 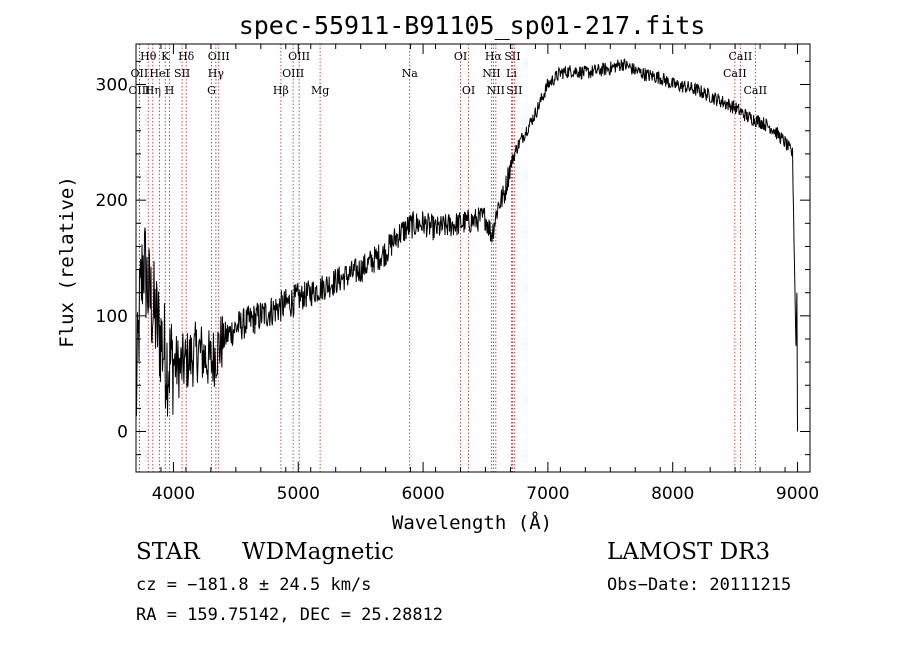 What do you see at coordinates (547, 494) in the screenshot?
I see `x-tick-label-3: 7000` at bounding box center [547, 494].